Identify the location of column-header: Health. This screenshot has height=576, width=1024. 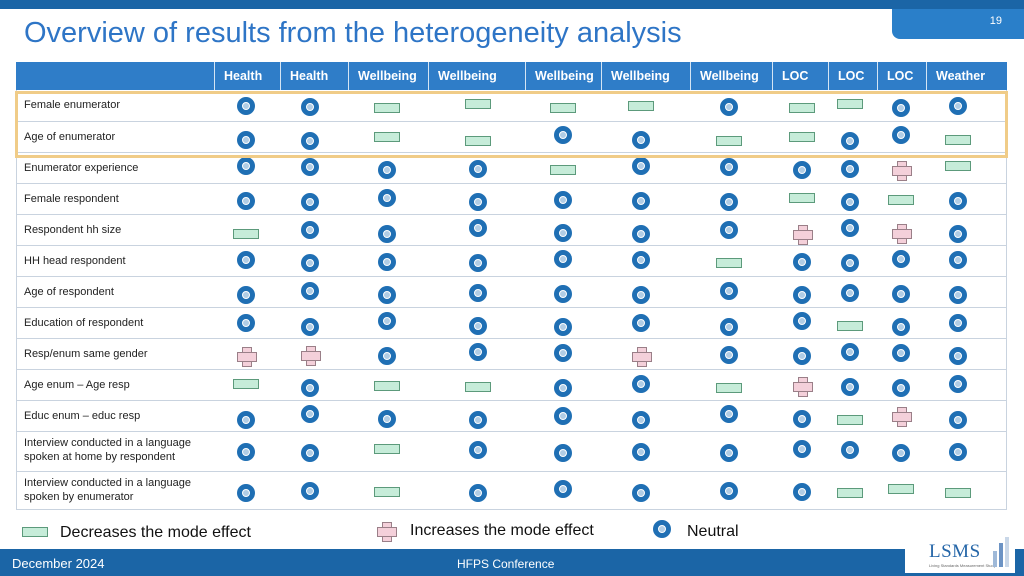
(309, 76).